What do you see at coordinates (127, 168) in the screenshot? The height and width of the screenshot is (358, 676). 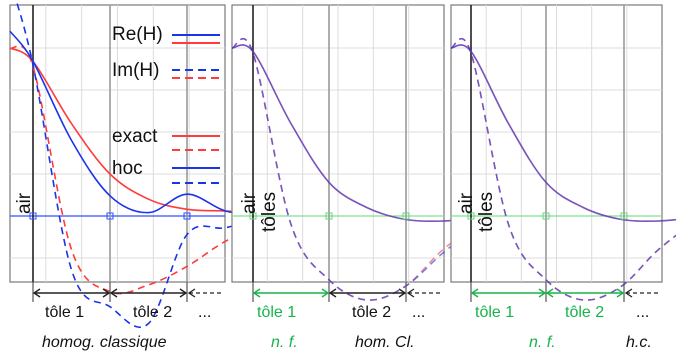 I see `legend-hoc-label: hoc` at bounding box center [127, 168].